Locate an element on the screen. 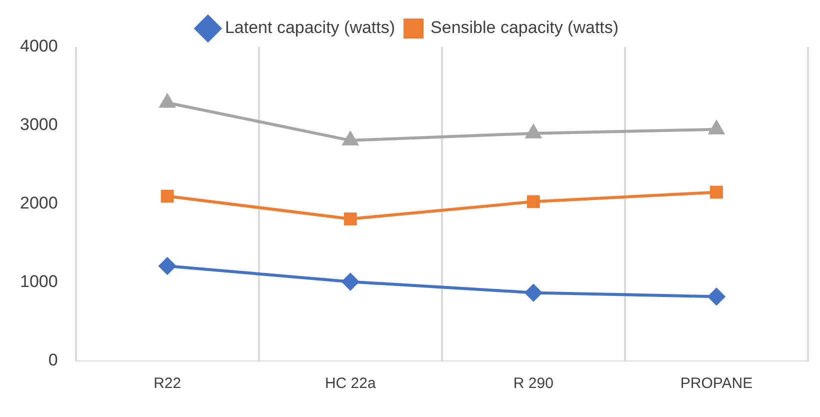 The image size is (820, 417). x-tick-label: R 290 is located at coordinates (533, 383).